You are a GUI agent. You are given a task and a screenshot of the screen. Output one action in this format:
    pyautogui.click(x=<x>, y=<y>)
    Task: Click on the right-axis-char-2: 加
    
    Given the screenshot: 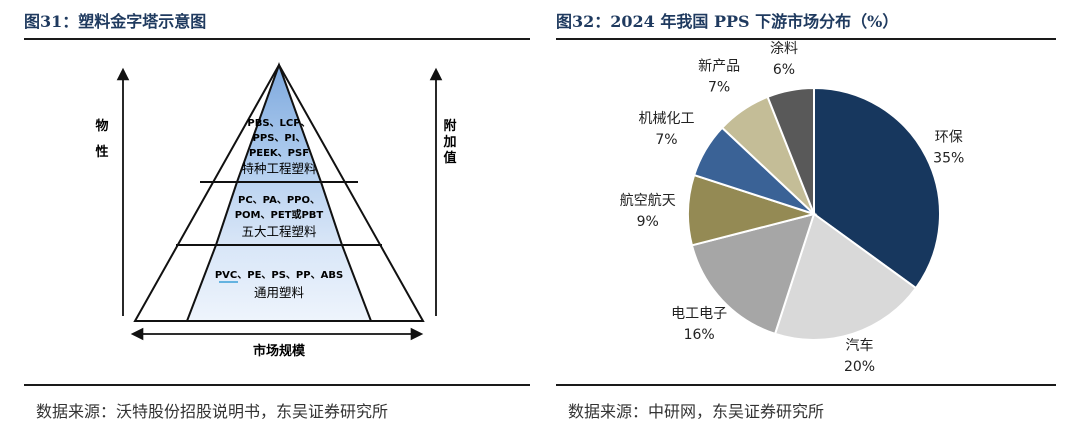 What is the action you would take?
    pyautogui.click(x=449, y=142)
    